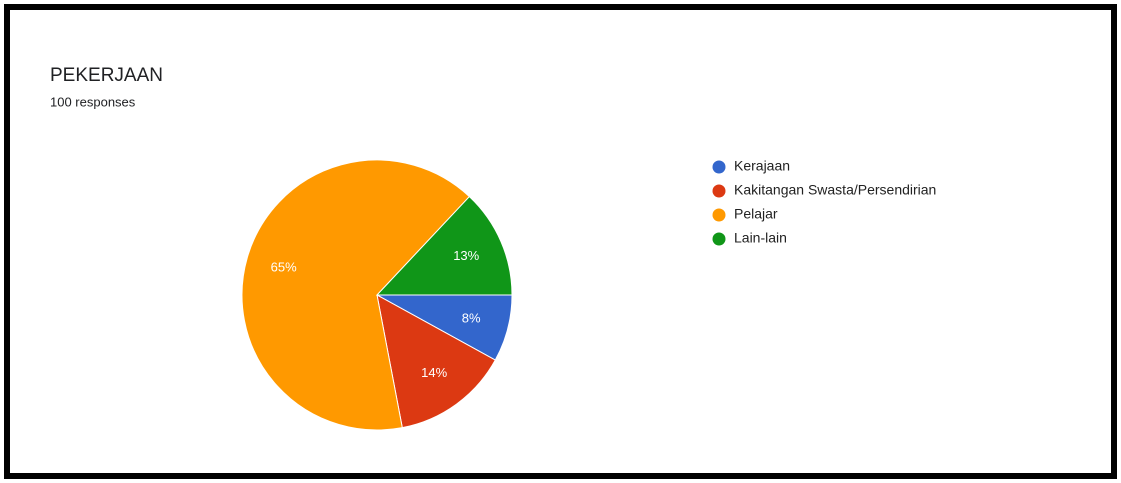 This screenshot has width=1121, height=483. Describe the element at coordinates (284, 266) in the screenshot. I see `data-label: 65%` at that location.